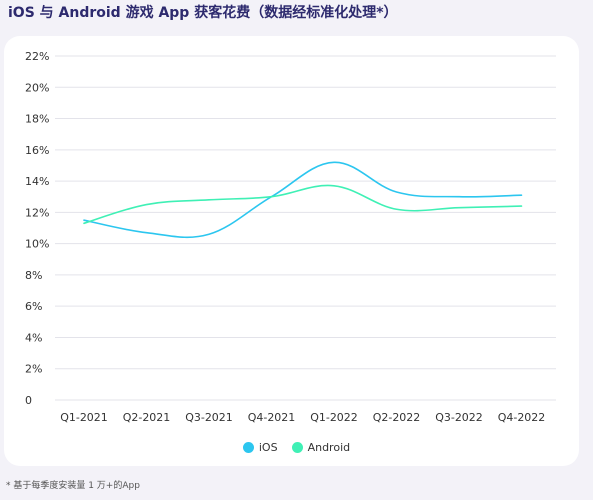  I want to click on x-tick-label: Q2-2022, so click(397, 417).